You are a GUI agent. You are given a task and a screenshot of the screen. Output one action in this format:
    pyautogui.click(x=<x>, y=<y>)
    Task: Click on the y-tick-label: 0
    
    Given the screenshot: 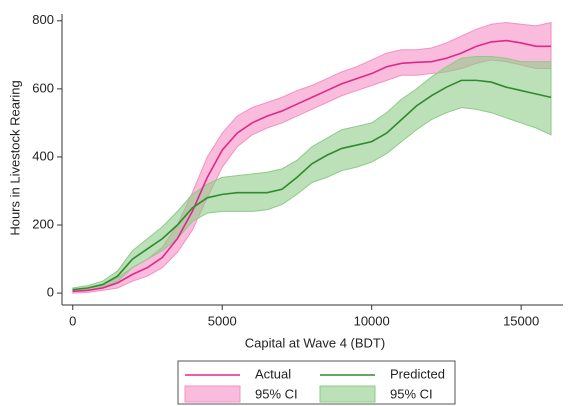 What is the action you would take?
    pyautogui.click(x=50, y=292)
    